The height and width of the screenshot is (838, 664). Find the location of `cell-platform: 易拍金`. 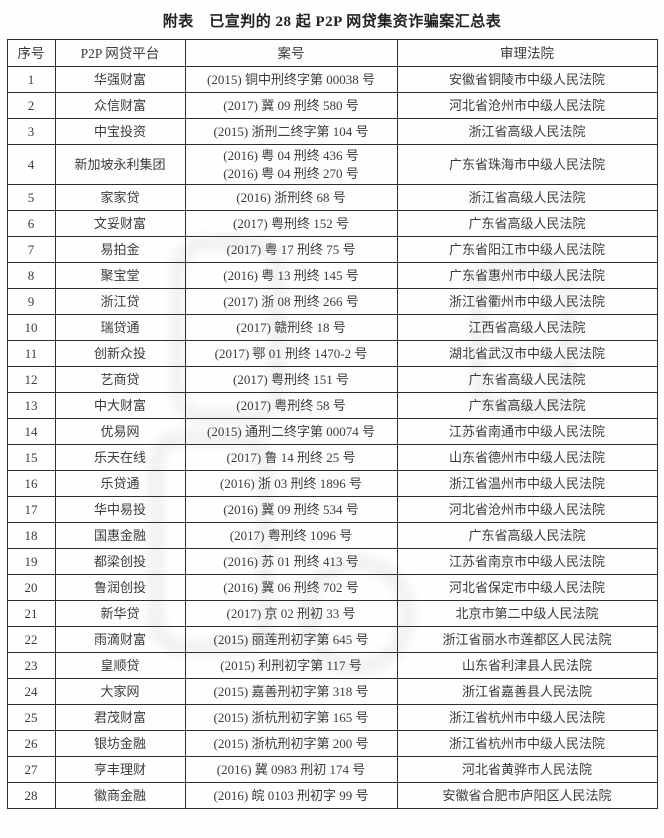

cell-platform: 易拍金 is located at coordinates (120, 249).